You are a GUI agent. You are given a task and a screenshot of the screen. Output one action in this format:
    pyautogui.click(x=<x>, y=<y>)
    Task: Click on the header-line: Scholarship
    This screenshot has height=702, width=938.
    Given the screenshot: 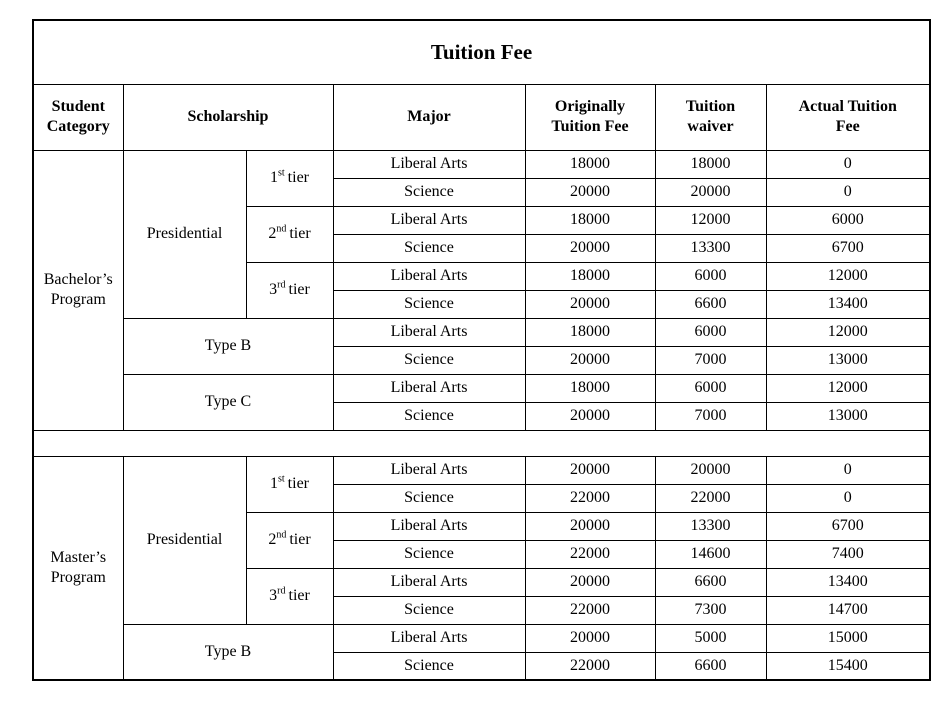 What is the action you would take?
    pyautogui.click(x=228, y=116)
    